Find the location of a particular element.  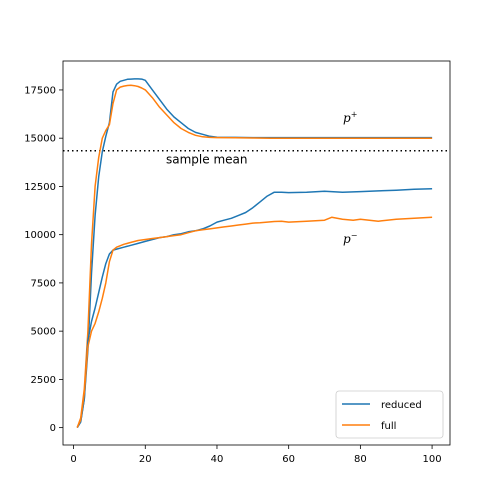

legend-box is located at coordinates (389, 414).